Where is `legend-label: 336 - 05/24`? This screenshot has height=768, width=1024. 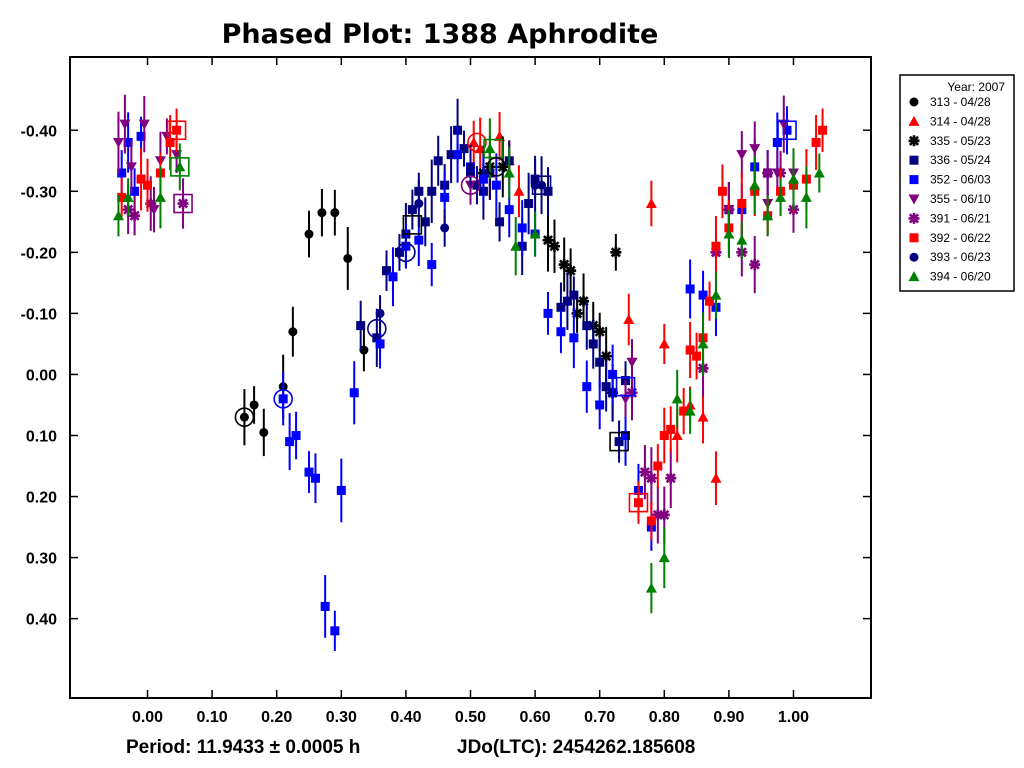
legend-label: 336 - 05/24 is located at coordinates (960, 160).